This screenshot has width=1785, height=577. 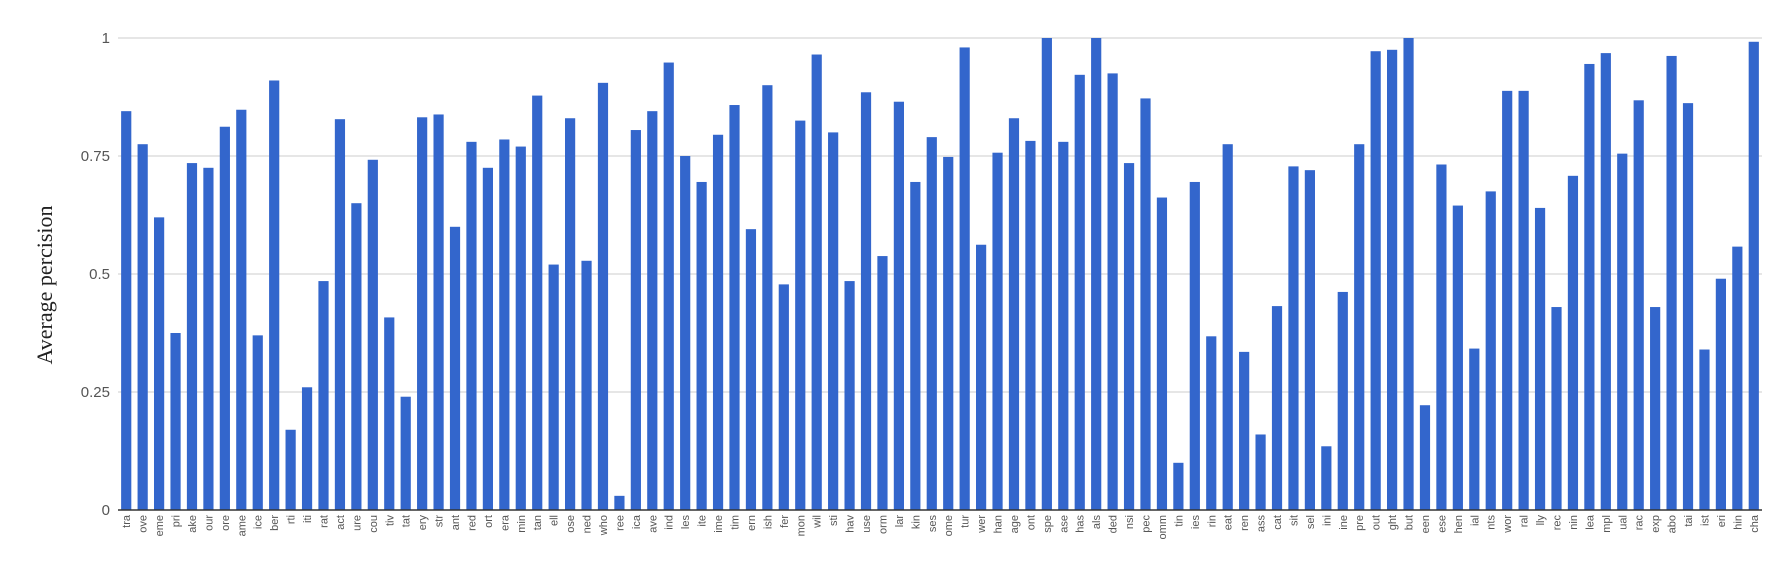 What do you see at coordinates (407, 521) in the screenshot?
I see `x-tick-label: tat` at bounding box center [407, 521].